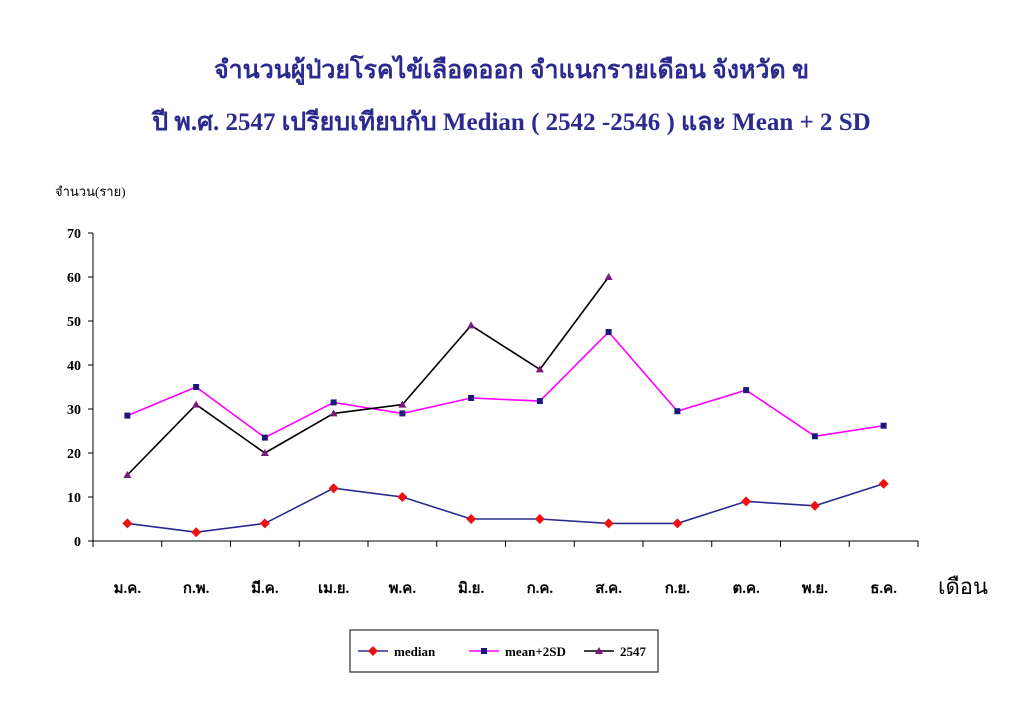 The width and height of the screenshot is (1023, 708). What do you see at coordinates (746, 589) in the screenshot?
I see `x-tick-label: ต.ค.` at bounding box center [746, 589].